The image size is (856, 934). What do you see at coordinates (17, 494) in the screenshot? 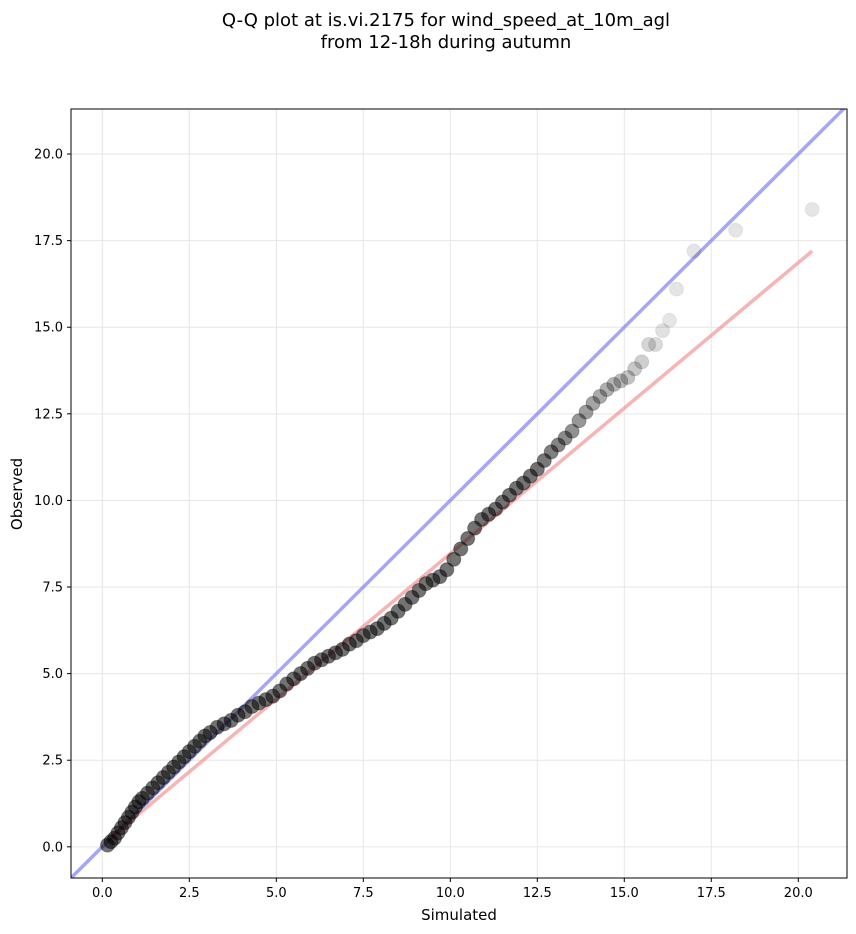
I see `y-axis-label: Observed` at bounding box center [17, 494].